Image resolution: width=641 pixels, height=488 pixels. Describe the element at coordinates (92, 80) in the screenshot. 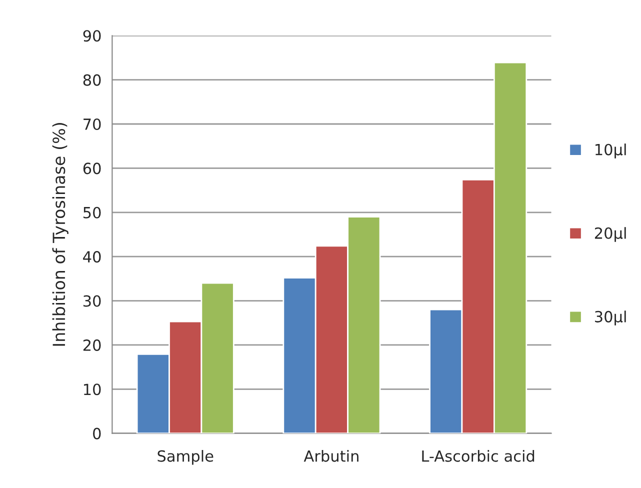

I see `y-tick-label: 80` at that location.